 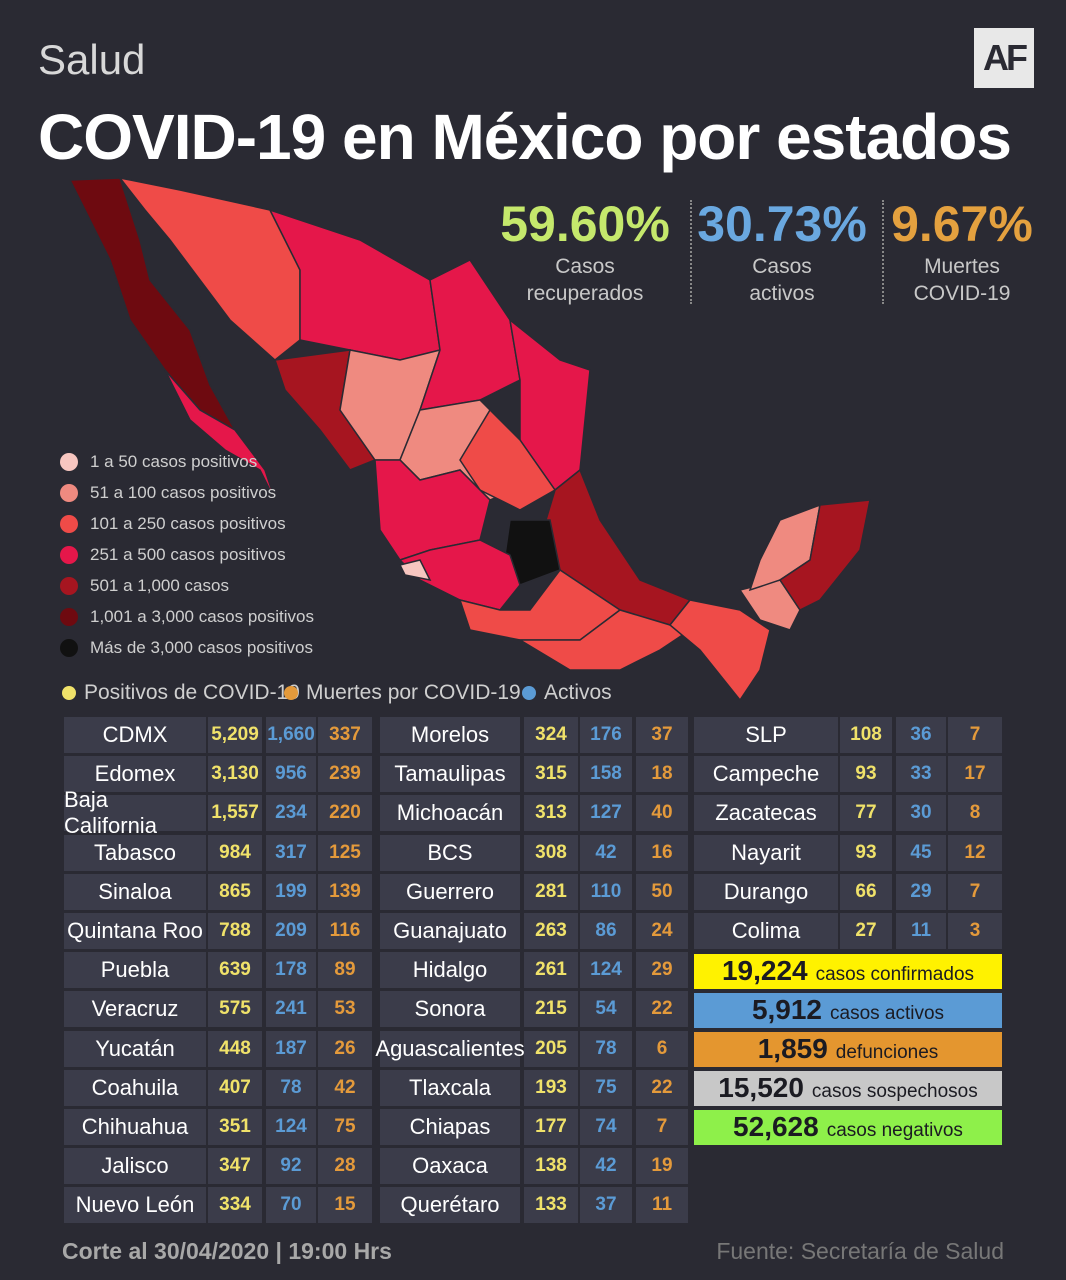 I want to click on title: COVID-19 en México por estados, so click(x=525, y=137).